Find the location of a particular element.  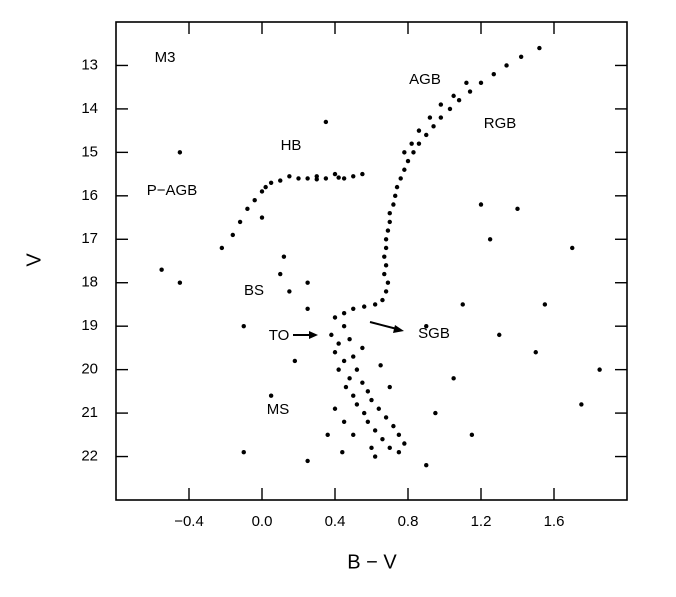

x-axis-label: B − V is located at coordinates (372, 562).